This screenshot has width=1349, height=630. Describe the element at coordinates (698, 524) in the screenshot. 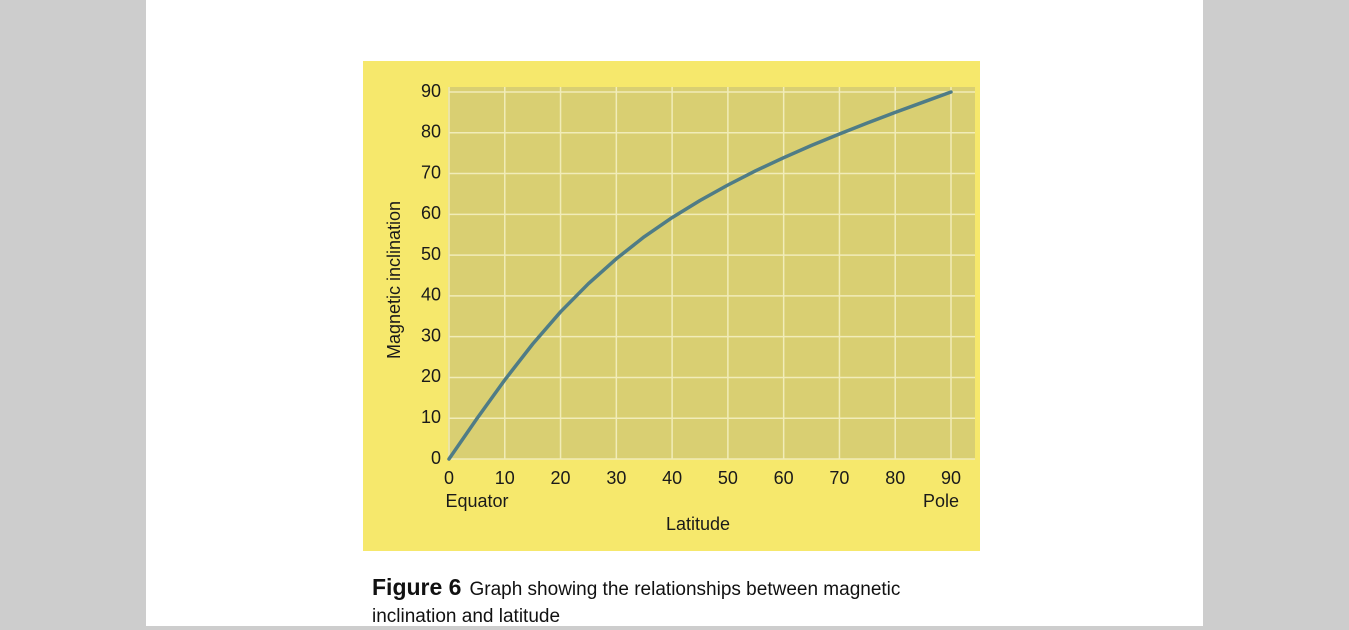

I see `x-axis-label: Latitude` at that location.